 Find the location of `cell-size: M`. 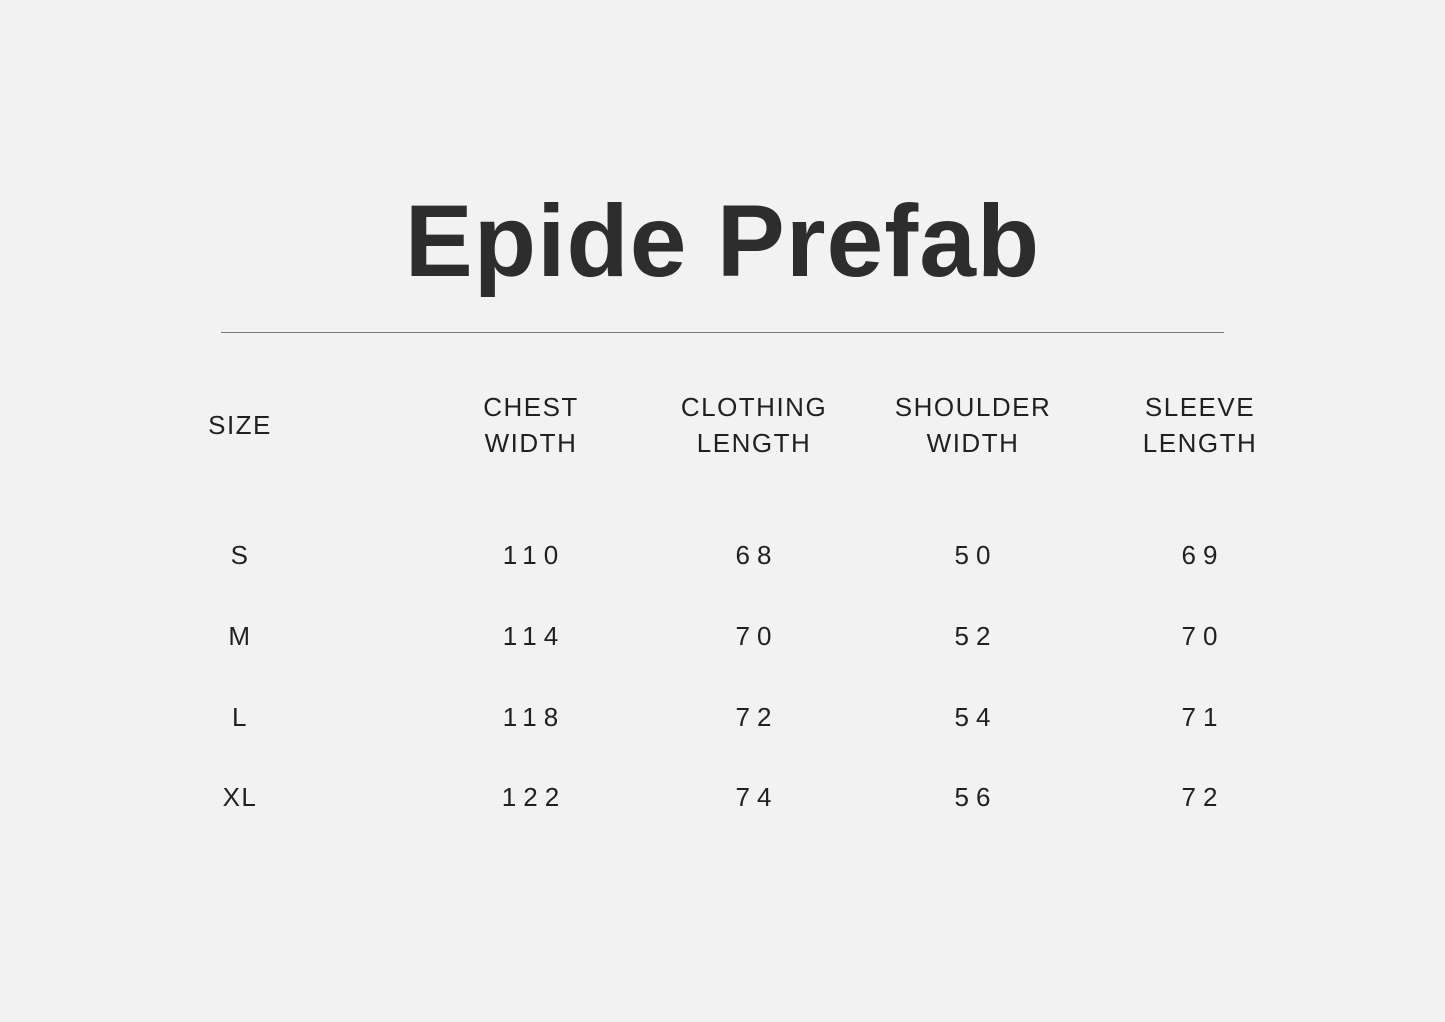

cell-size: M is located at coordinates (240, 636).